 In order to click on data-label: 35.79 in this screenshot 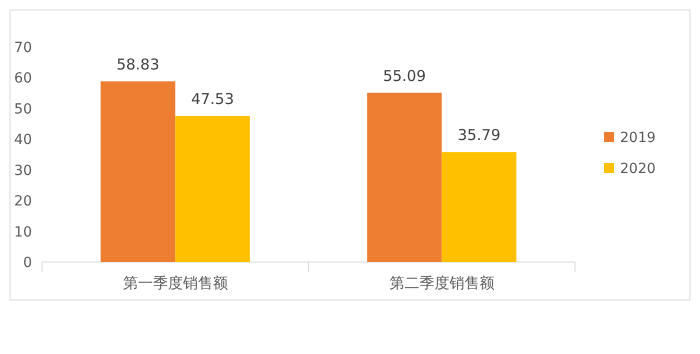, I will do `click(479, 135)`.